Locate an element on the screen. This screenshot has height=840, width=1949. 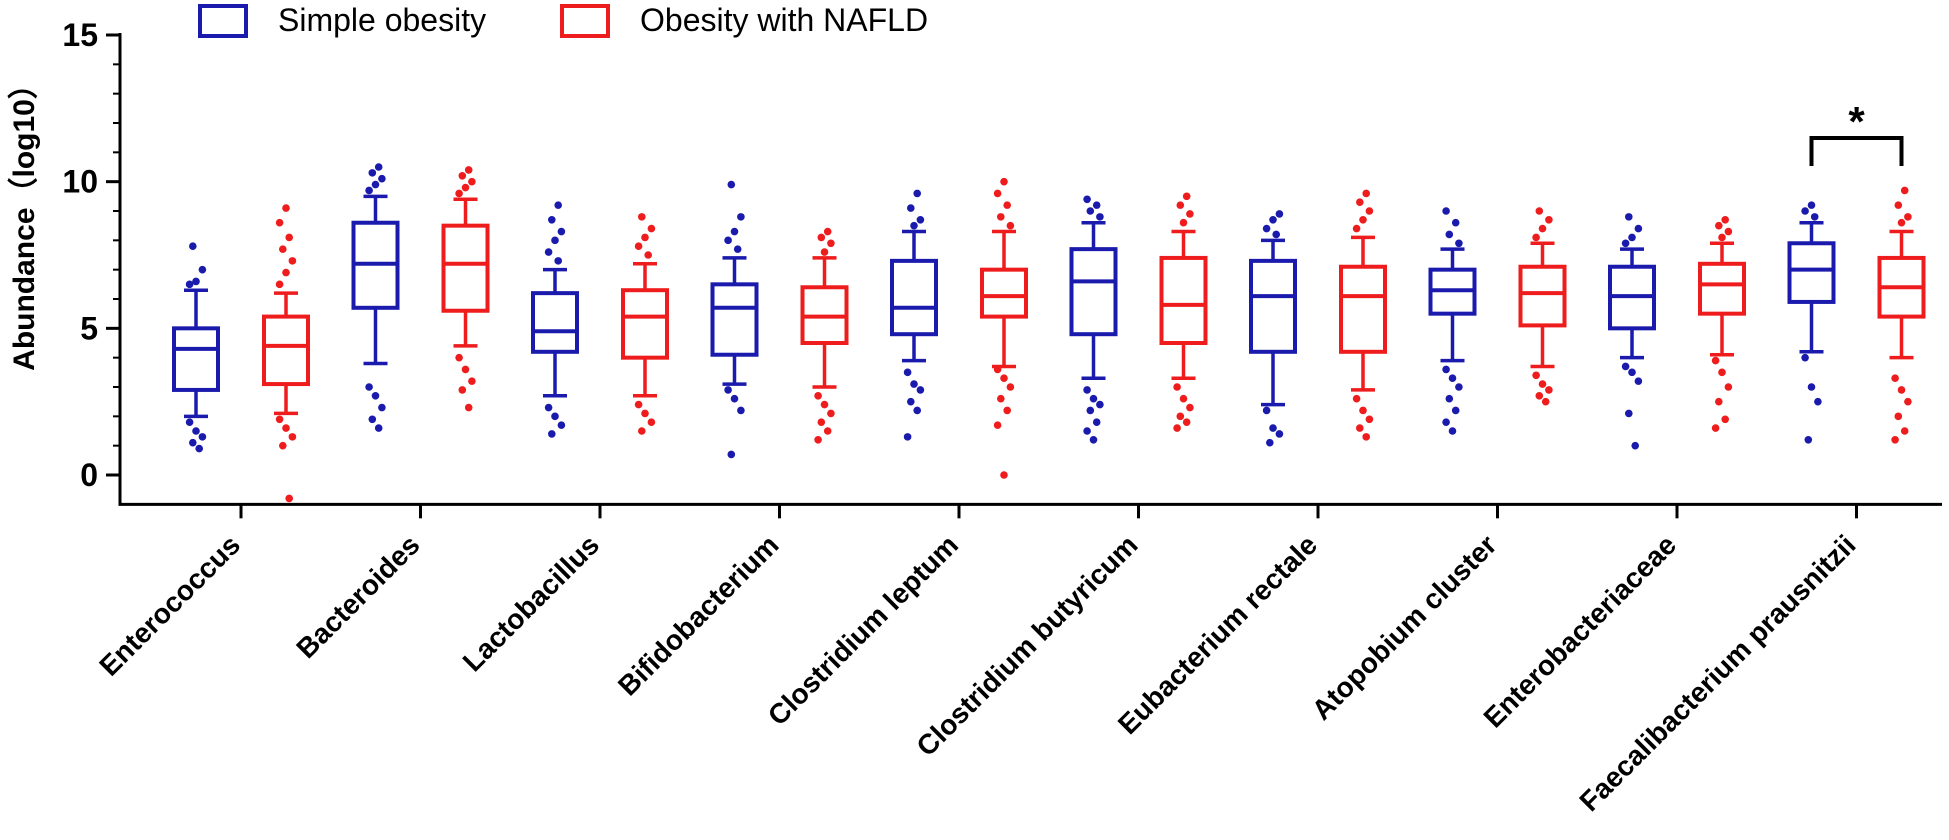
legend-swatch-simple is located at coordinates (223, 21).